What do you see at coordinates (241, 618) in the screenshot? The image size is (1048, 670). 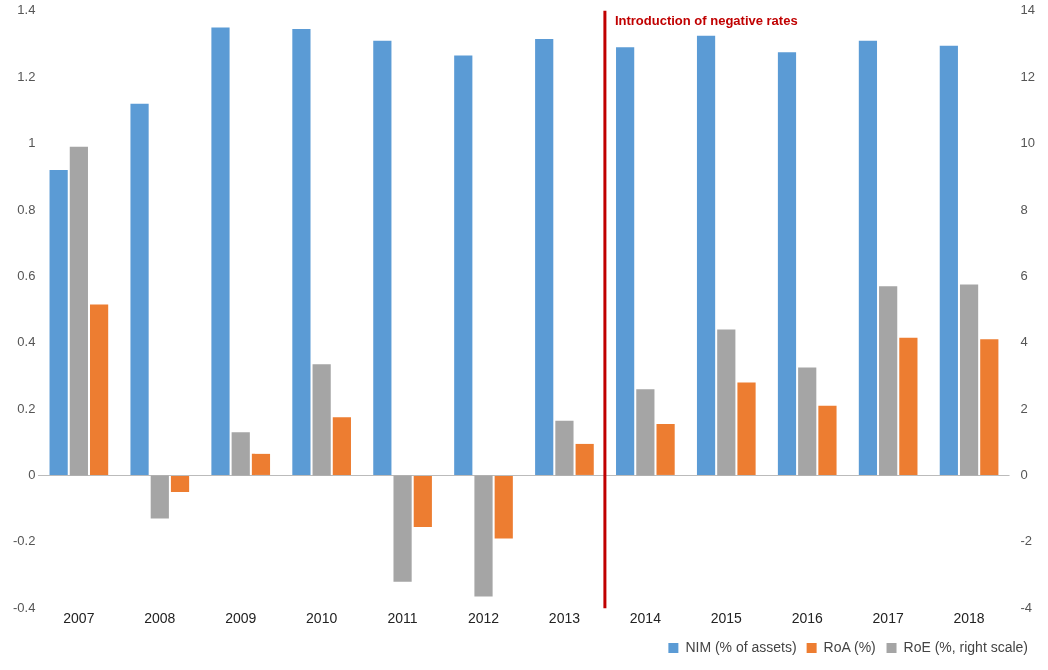 I see `x-tick-label: 2009` at bounding box center [241, 618].